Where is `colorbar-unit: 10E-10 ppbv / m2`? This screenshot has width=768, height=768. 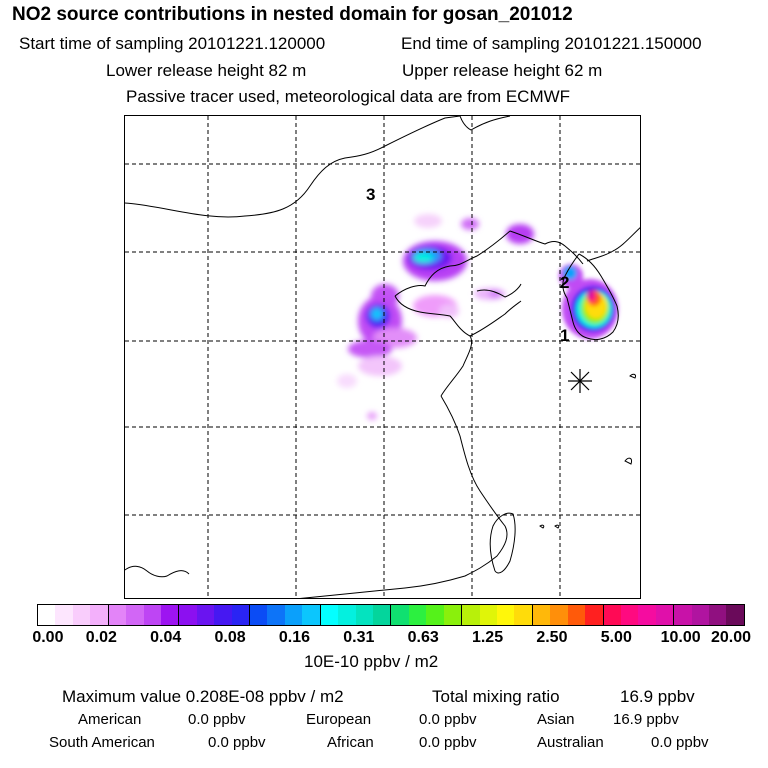 colorbar-unit: 10E-10 ppbv / m2 is located at coordinates (371, 661).